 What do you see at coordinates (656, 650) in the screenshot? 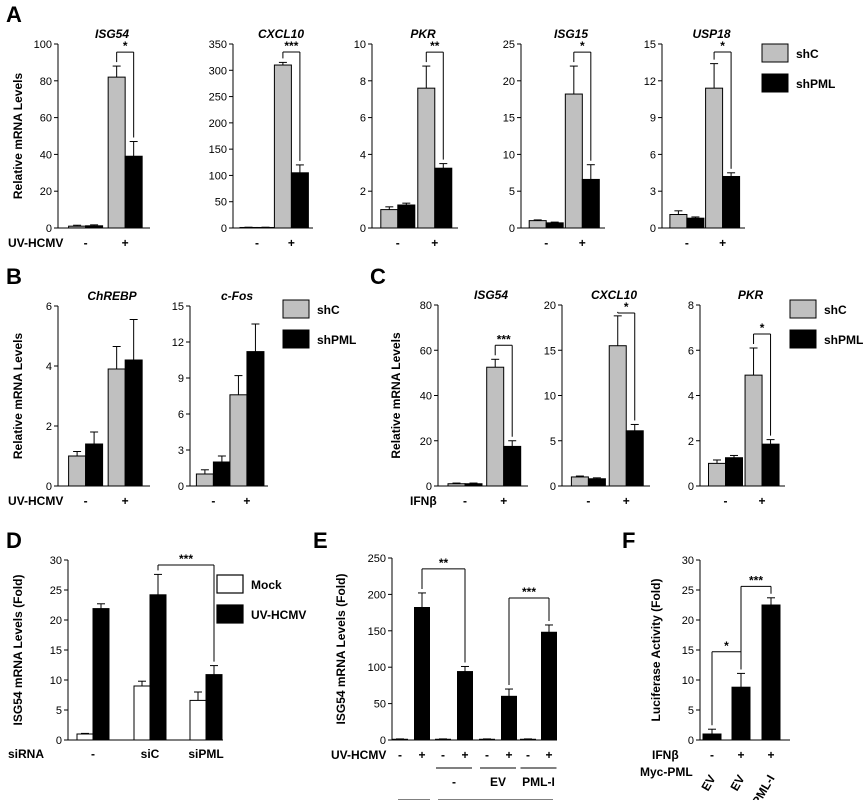
I see `y-axis-label: Luciferase Activity (Fold)` at bounding box center [656, 650].